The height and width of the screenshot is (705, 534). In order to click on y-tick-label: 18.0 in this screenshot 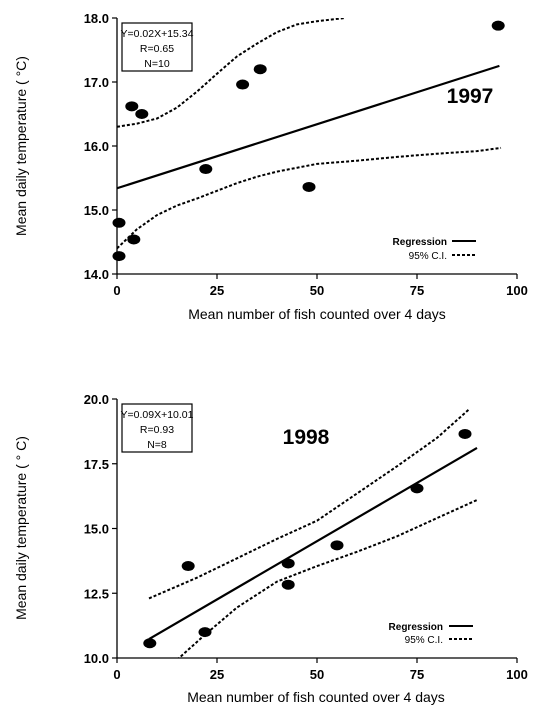, I will do `click(96, 18)`.